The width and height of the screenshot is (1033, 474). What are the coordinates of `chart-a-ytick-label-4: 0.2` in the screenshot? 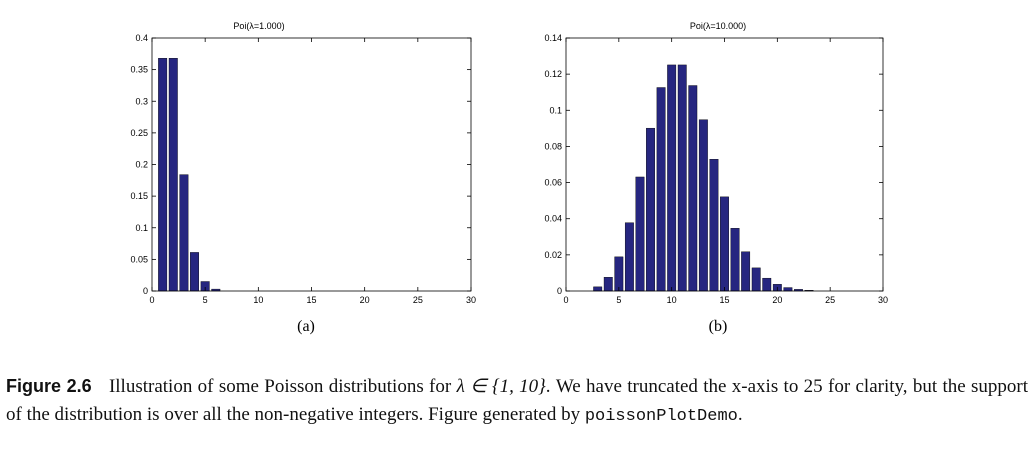 It's located at (141, 165).